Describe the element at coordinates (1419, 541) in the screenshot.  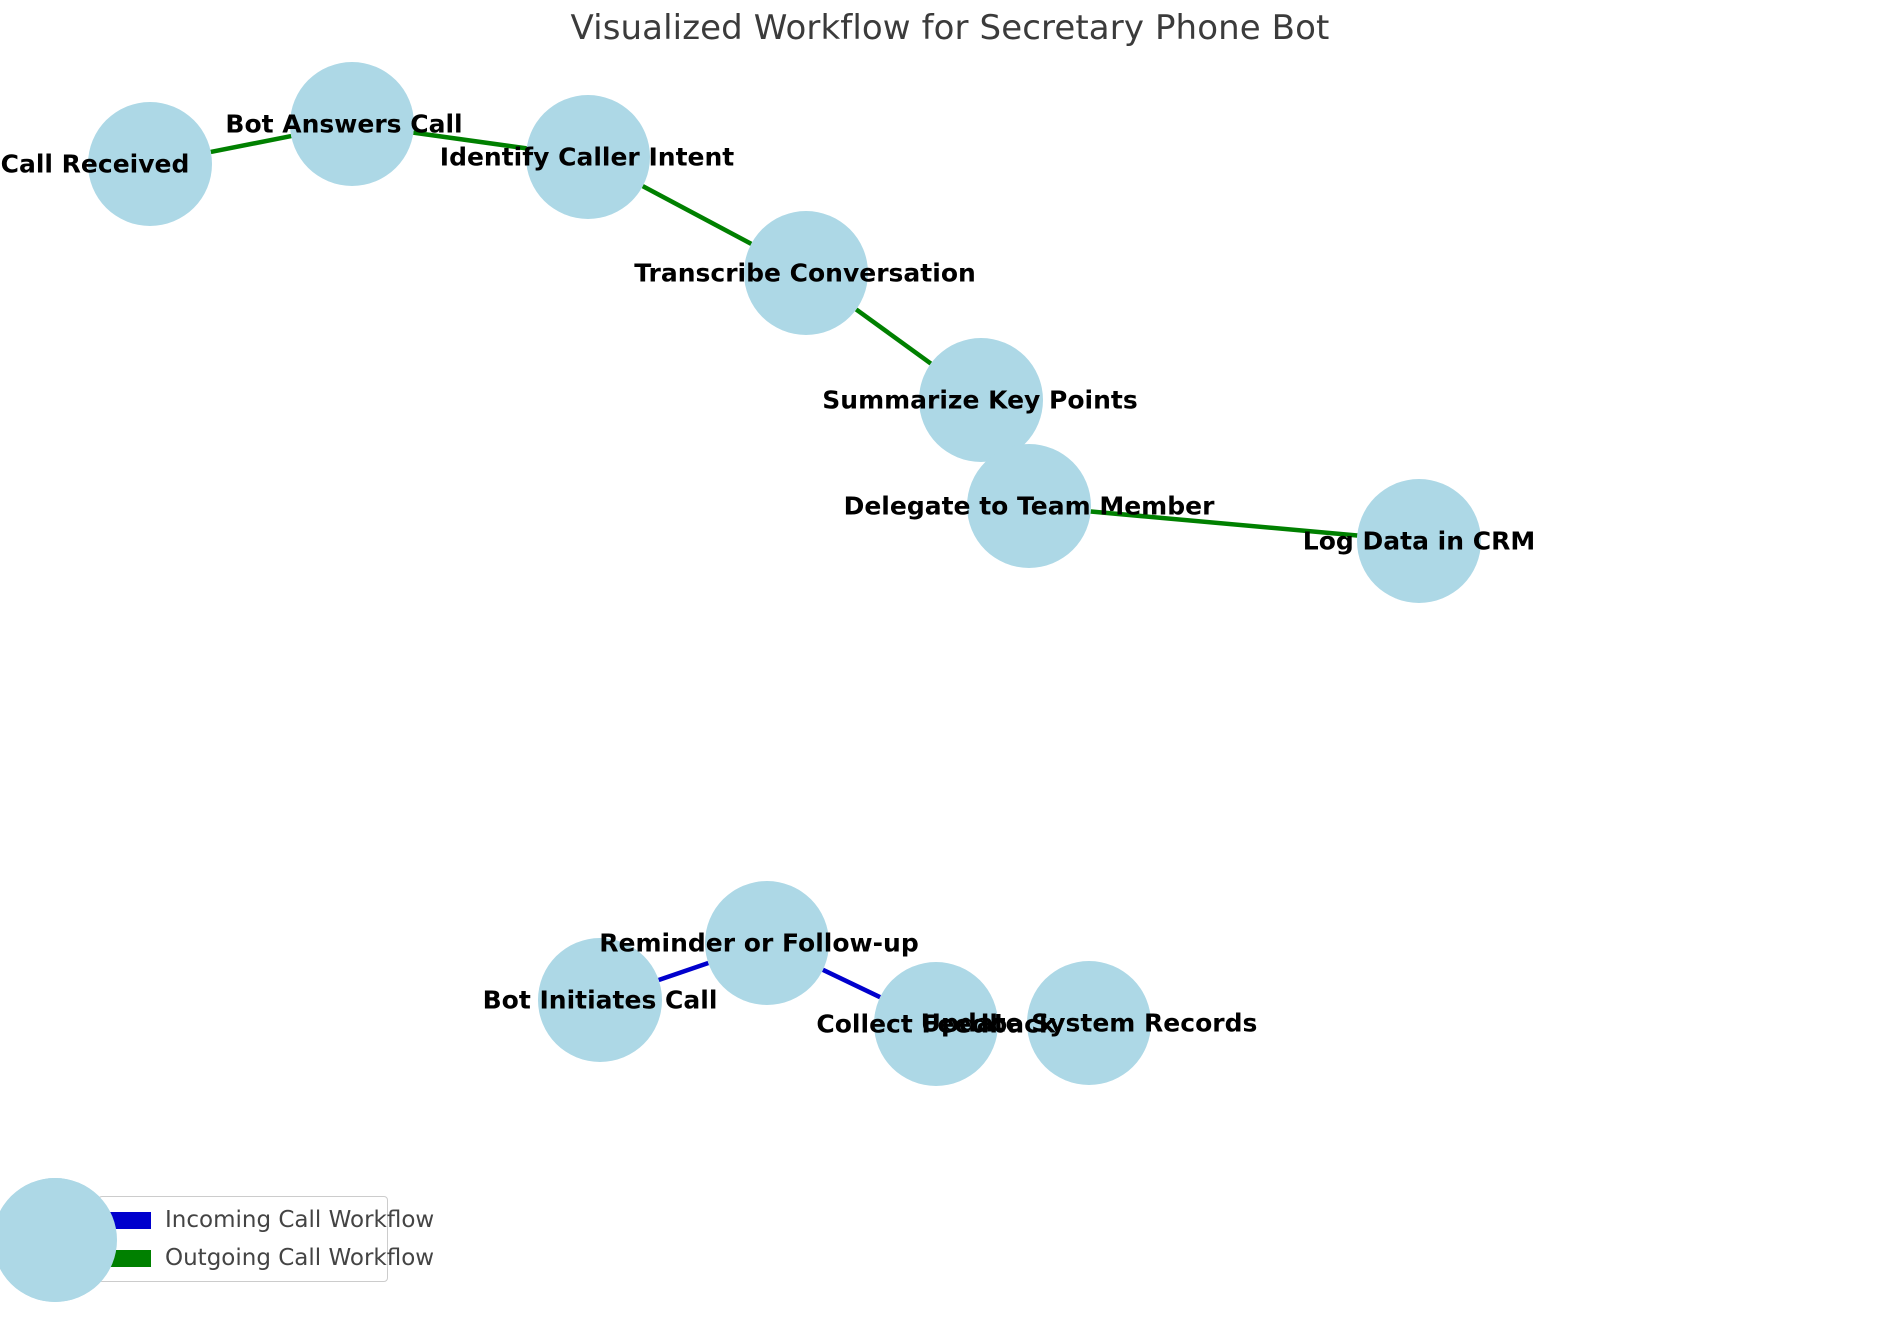
I see `node-log-data-in-crm` at that location.